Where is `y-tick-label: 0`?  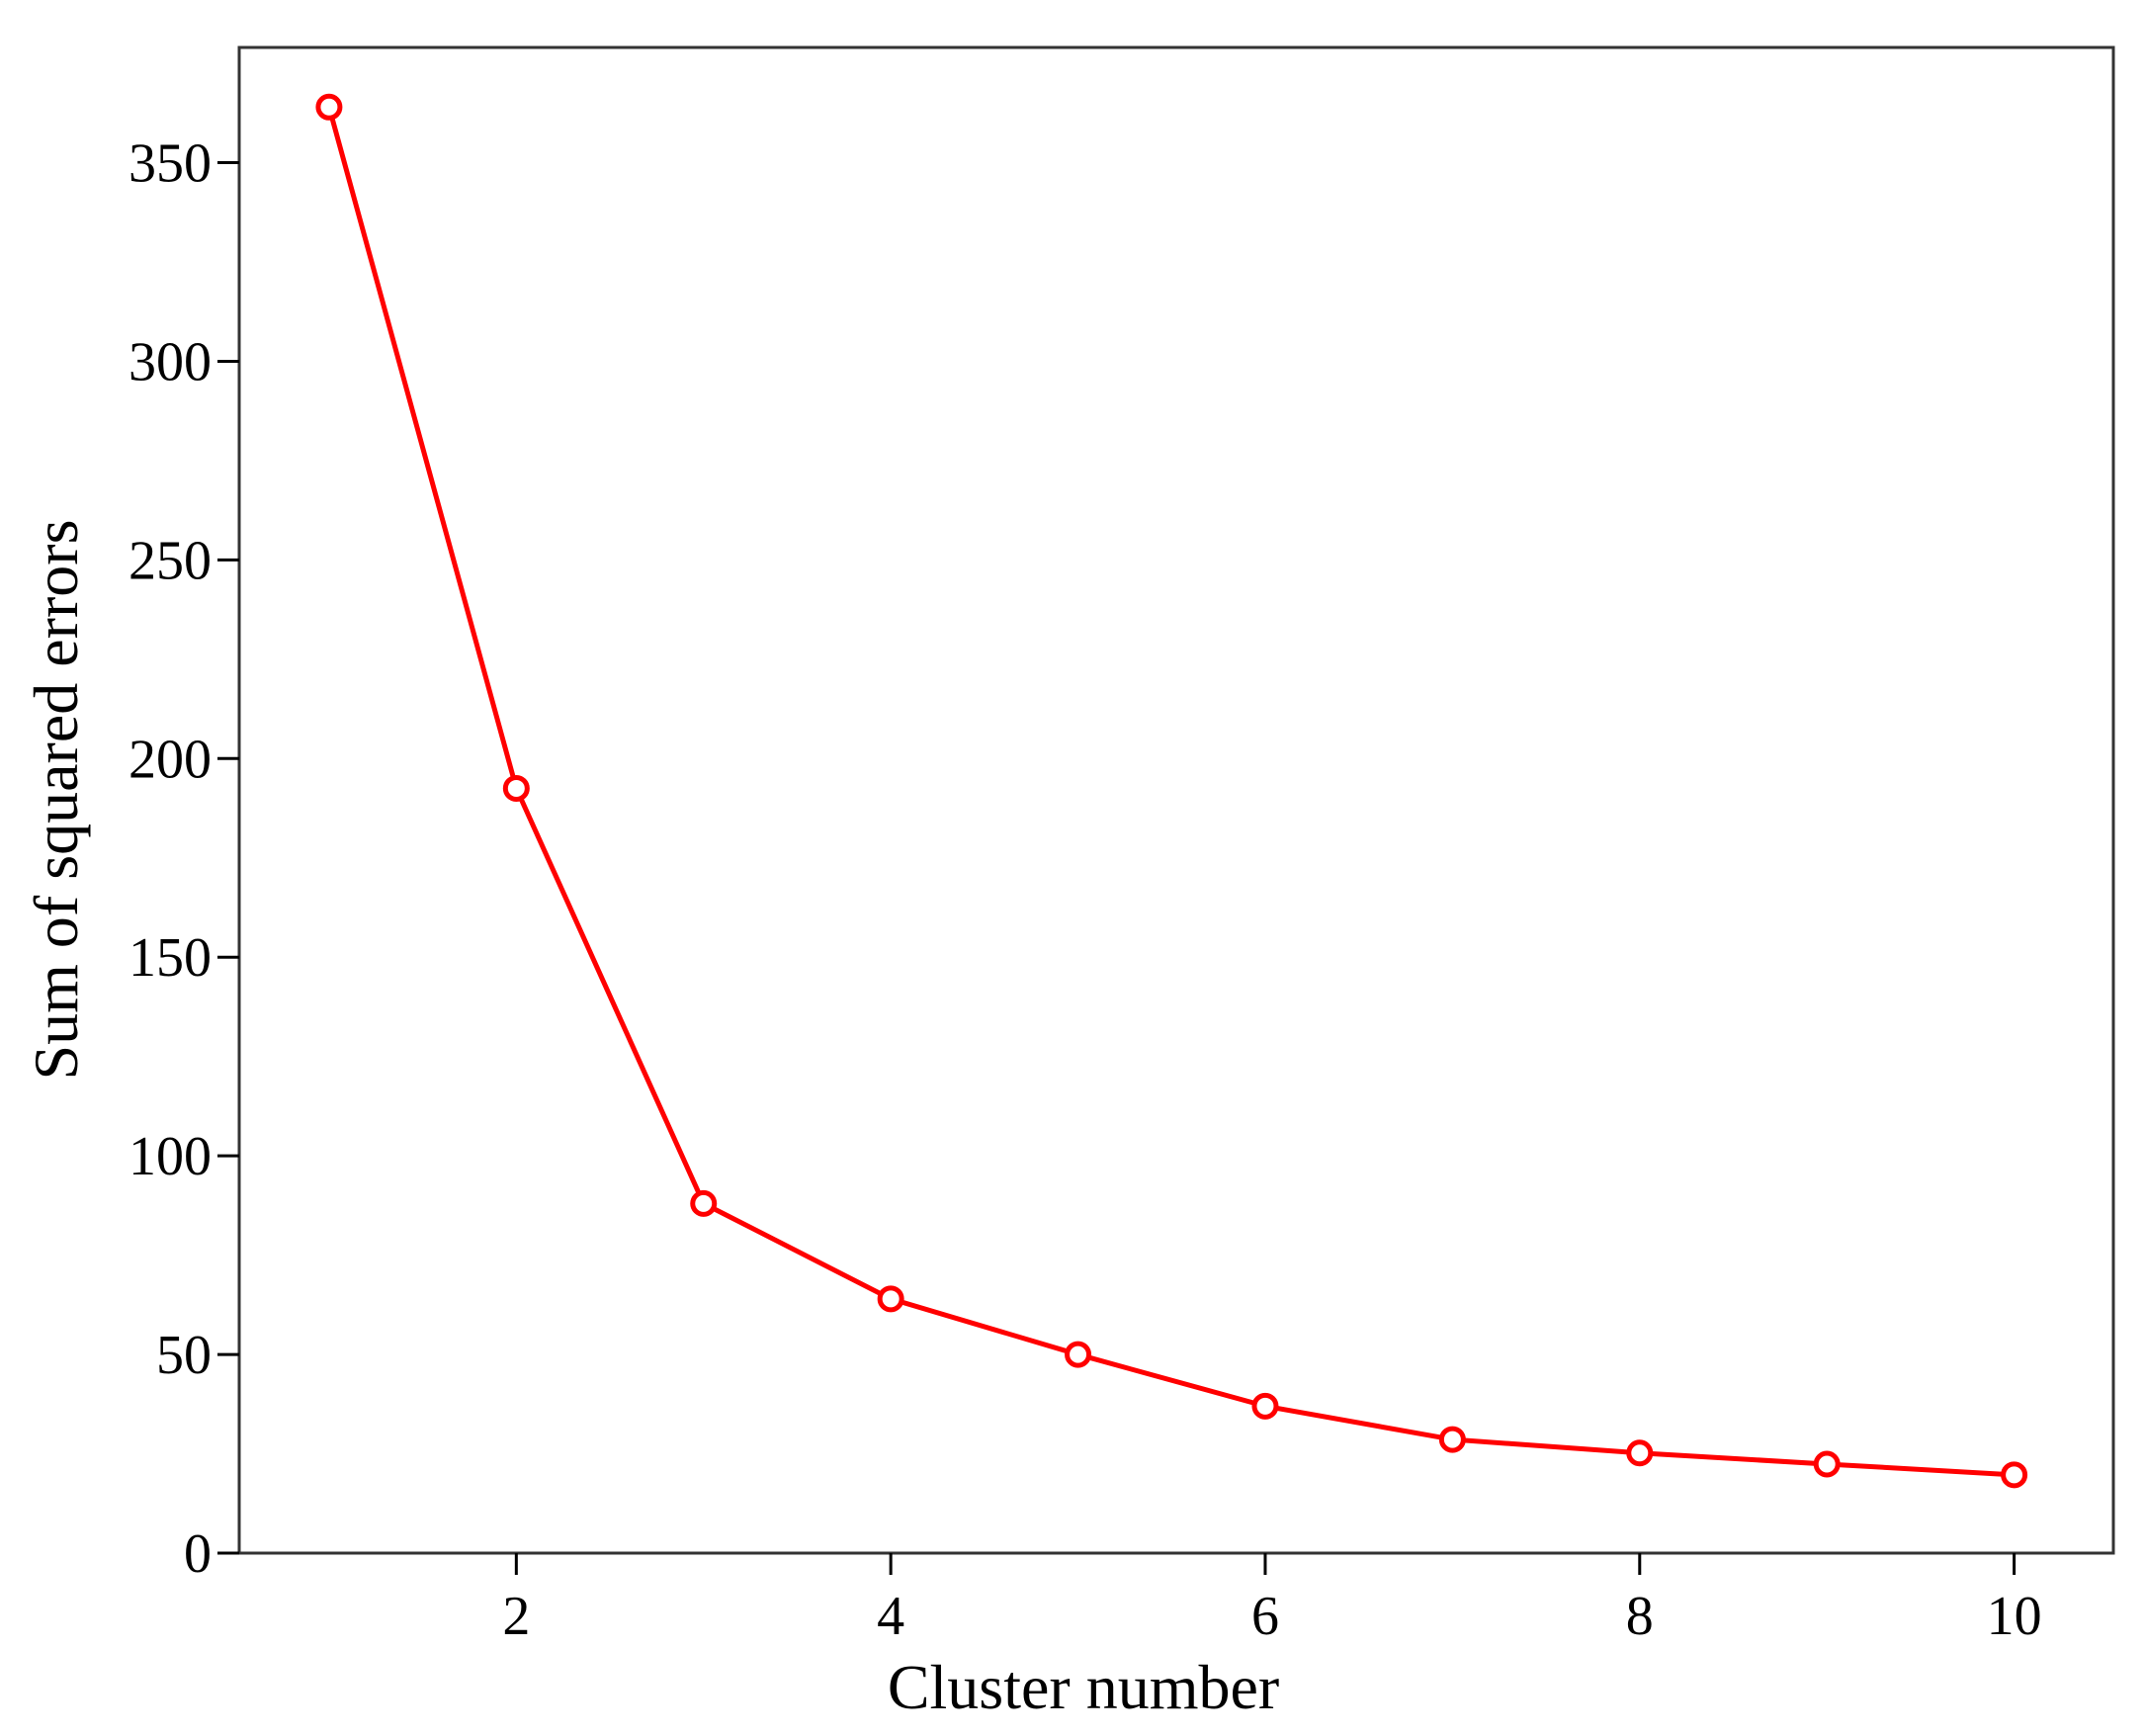 y-tick-label: 0 is located at coordinates (198, 1554).